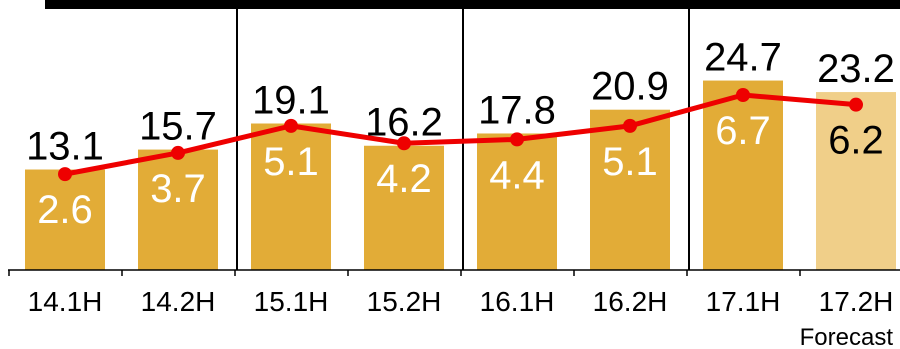  I want to click on x-tick-label: 15.1H, so click(291, 301).